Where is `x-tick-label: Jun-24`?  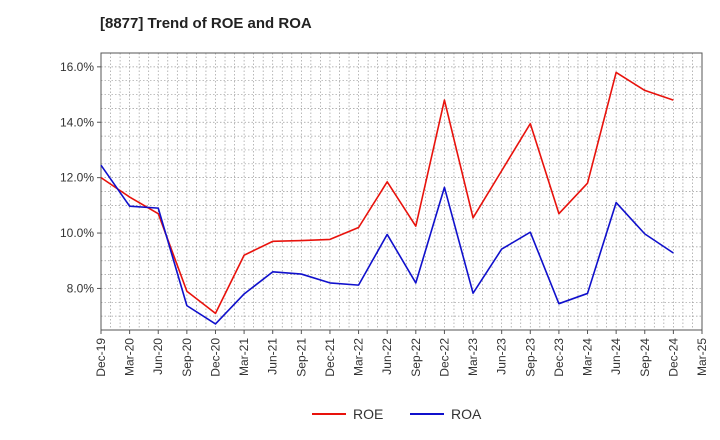 x-tick-label: Jun-24 is located at coordinates (616, 356).